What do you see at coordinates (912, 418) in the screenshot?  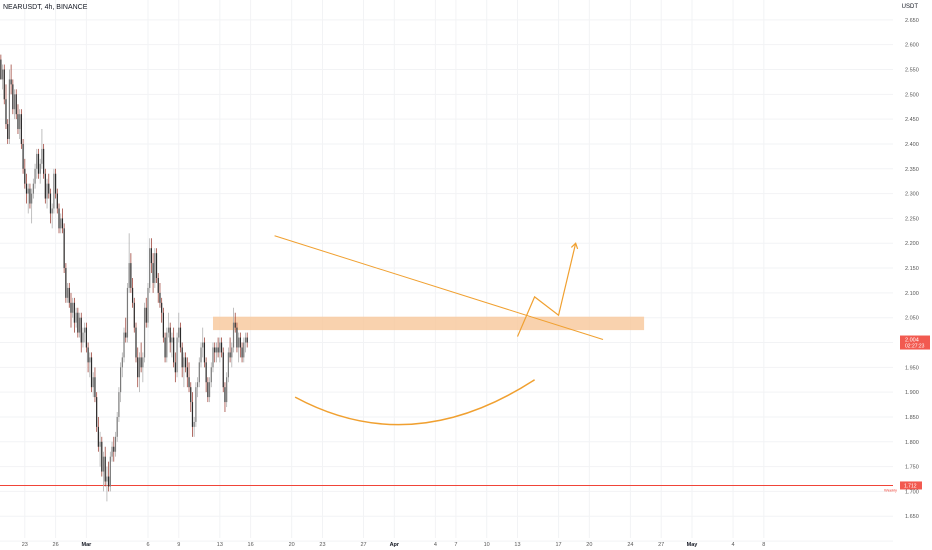 I see `y-tick-label: 1.850` at bounding box center [912, 418].